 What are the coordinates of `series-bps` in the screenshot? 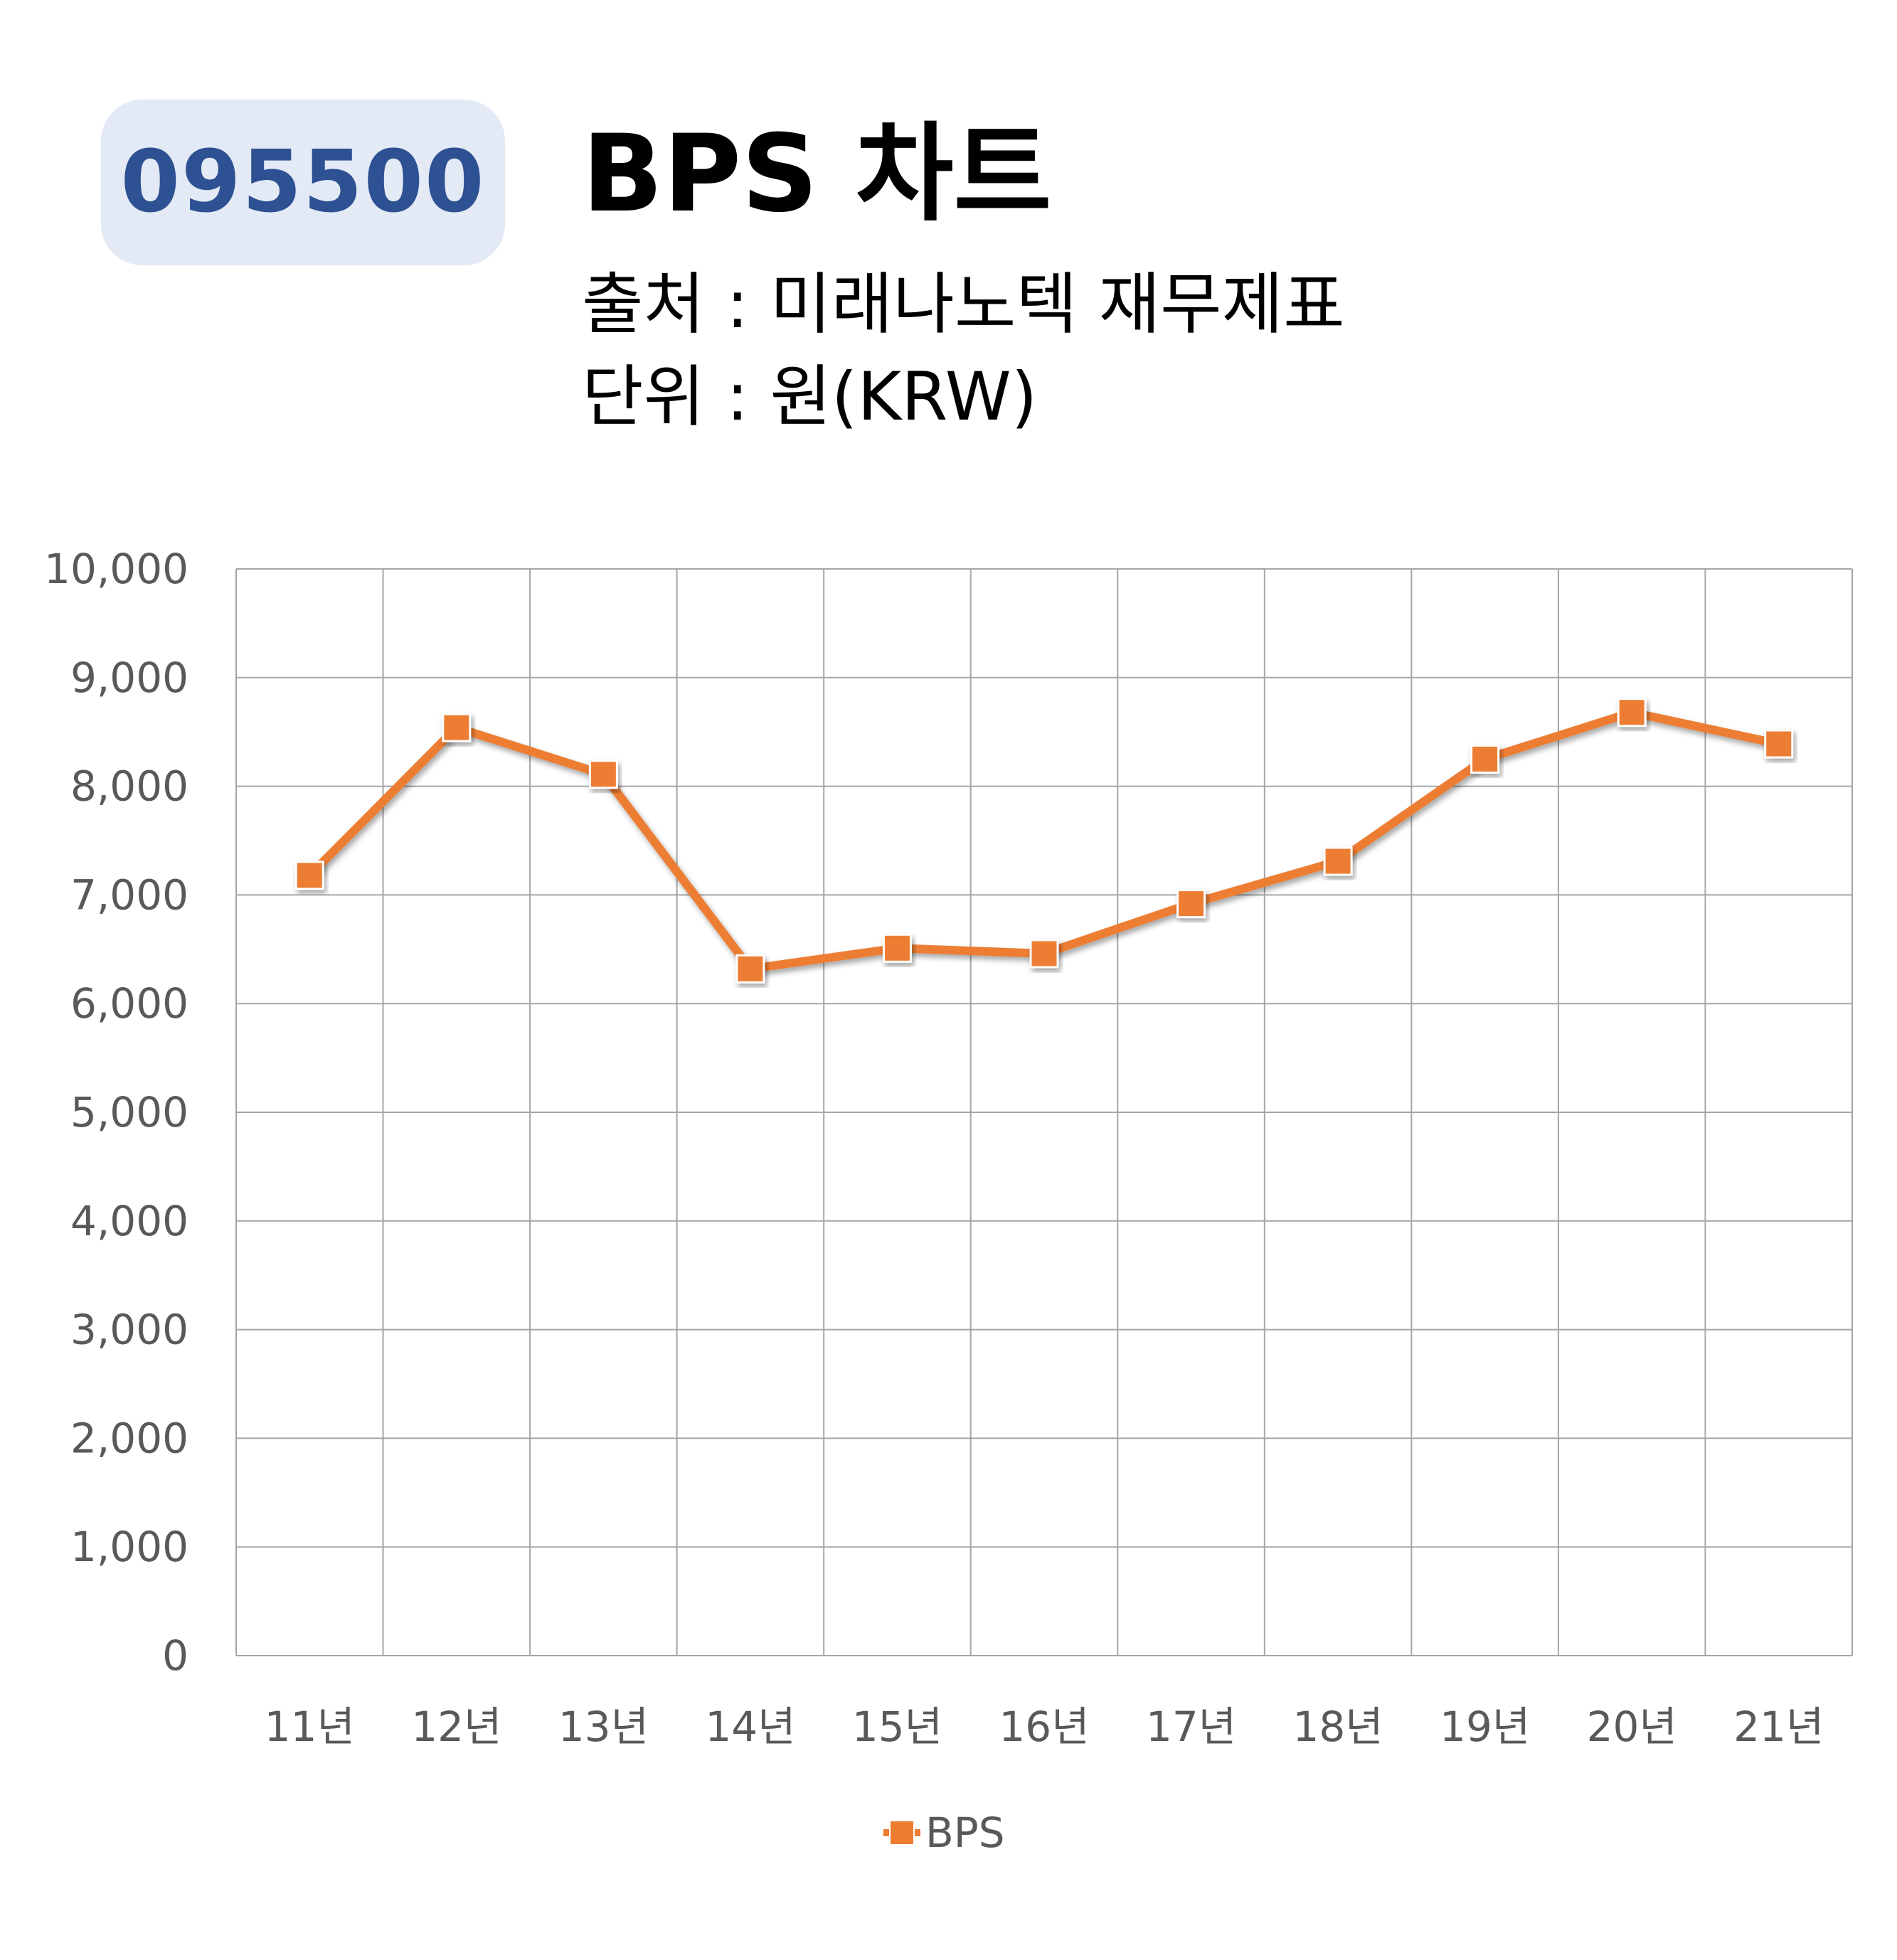 It's located at (1044, 841).